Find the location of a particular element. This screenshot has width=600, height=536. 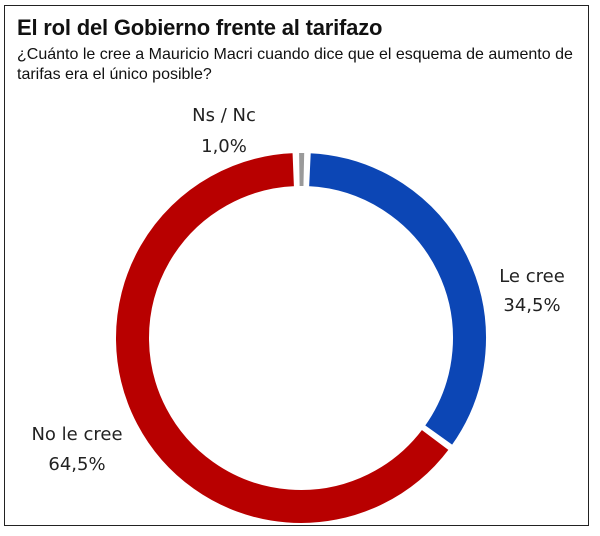

slice-label-ns-nc-name: Ns / Nc is located at coordinates (224, 115).